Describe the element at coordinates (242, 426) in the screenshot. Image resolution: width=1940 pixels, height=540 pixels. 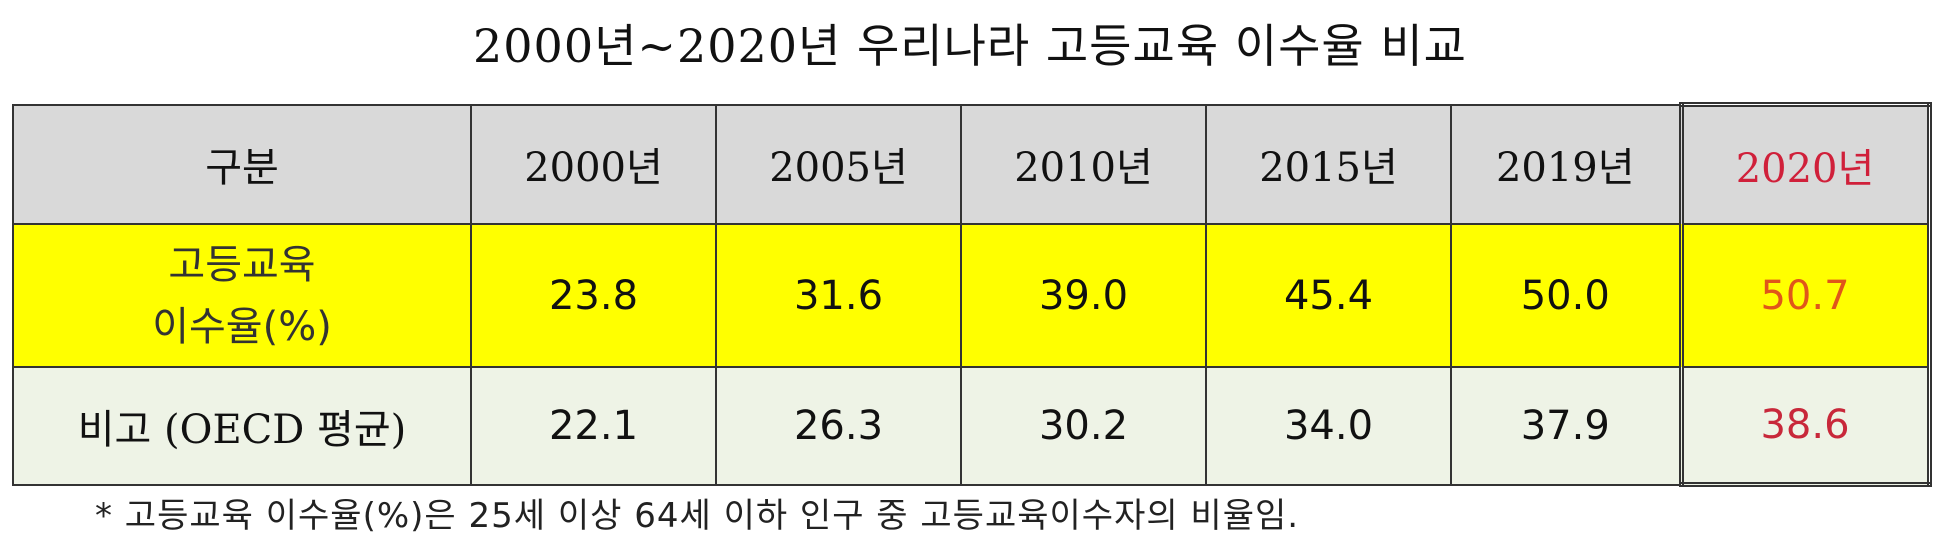
I see `row-label: 비고 (OECD 평균)` at that location.